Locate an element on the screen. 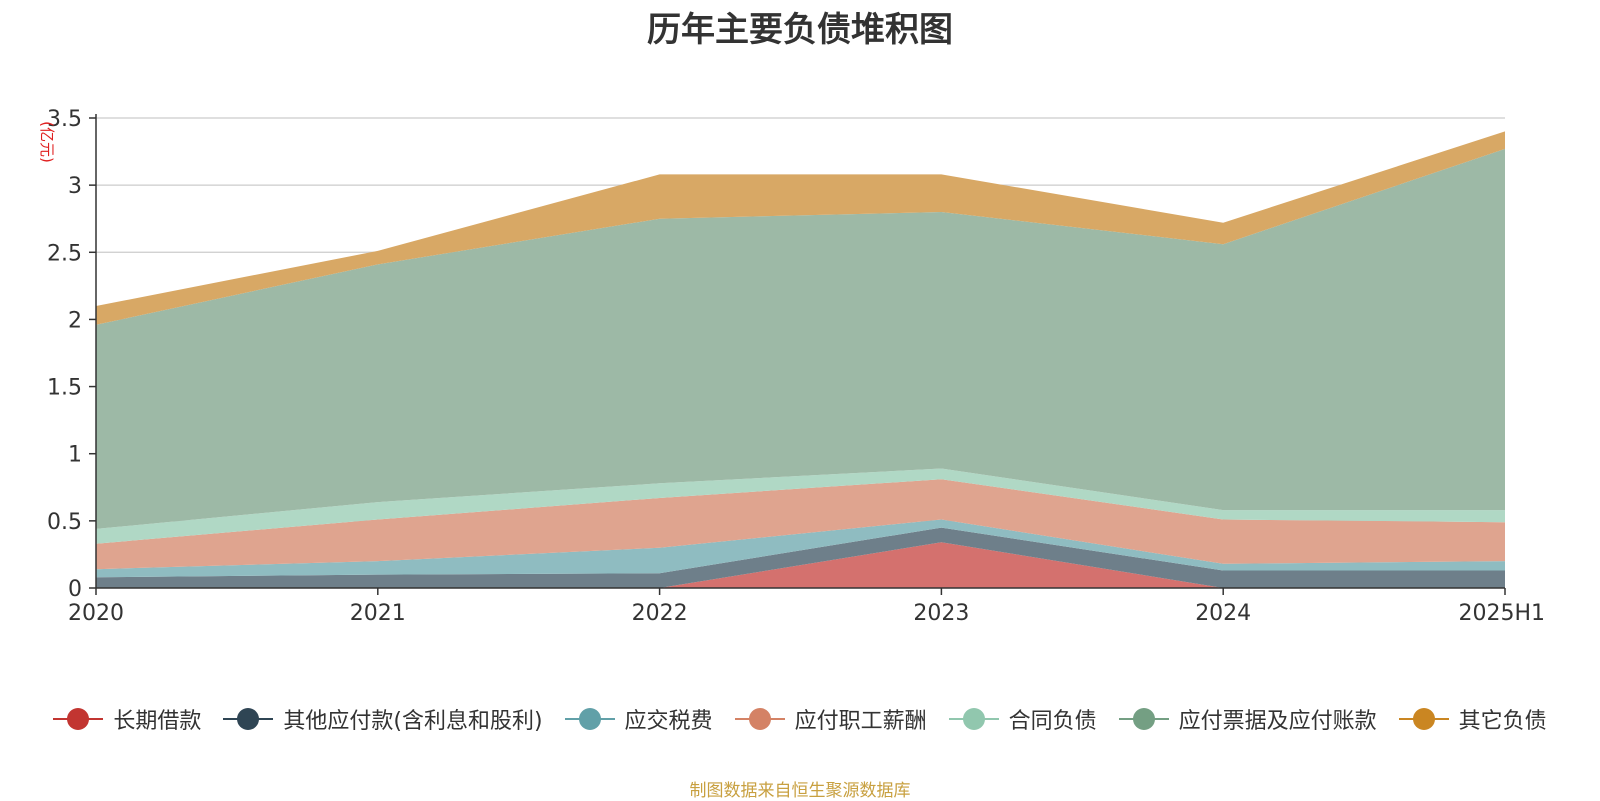 The height and width of the screenshot is (801, 1600). legend-item: 其它负债 is located at coordinates (1472, 719).